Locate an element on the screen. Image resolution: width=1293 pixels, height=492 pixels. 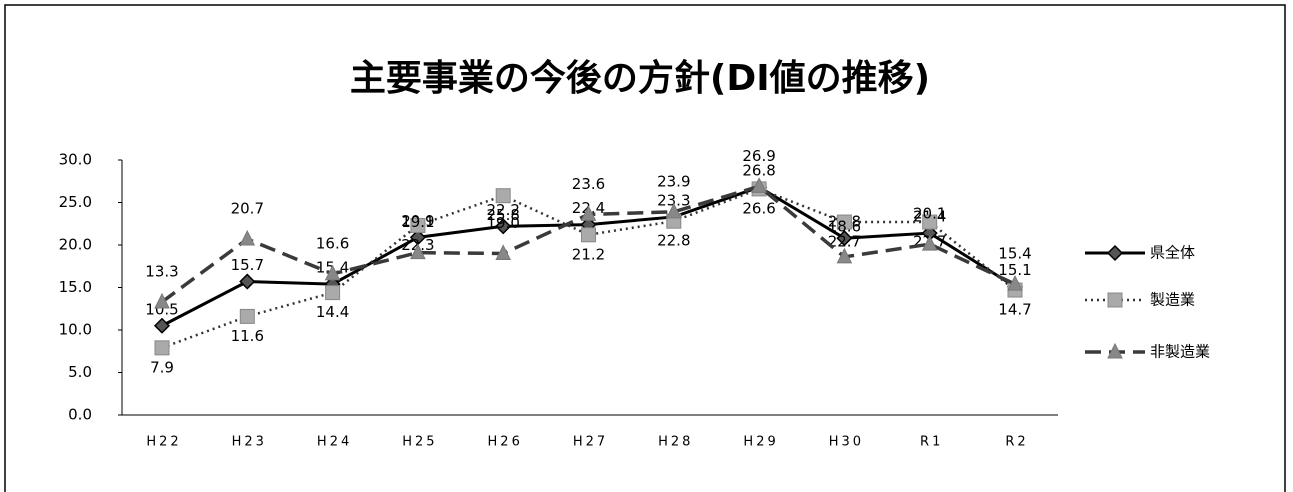
x-tick-label: R2 is located at coordinates (1016, 442).